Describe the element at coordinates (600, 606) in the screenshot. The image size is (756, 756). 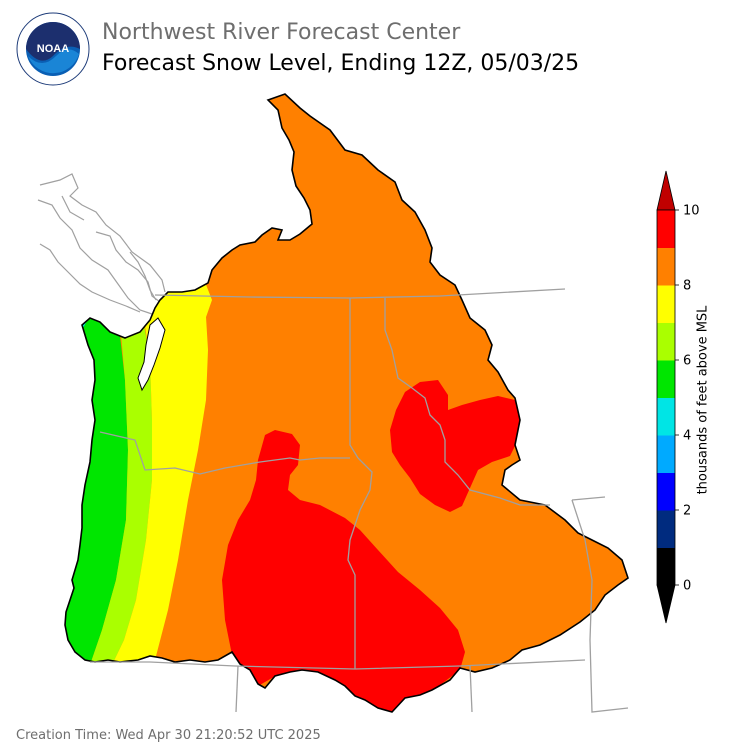
I see `wy-border` at that location.